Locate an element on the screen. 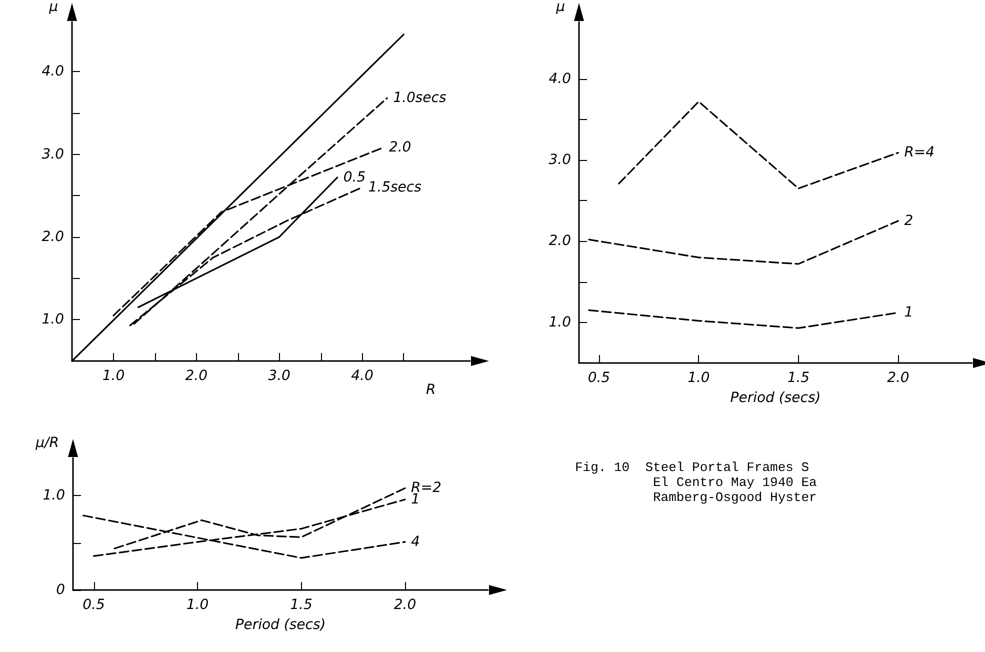 This screenshot has height=652, width=985. series-label: 1.5secs is located at coordinates (395, 187).